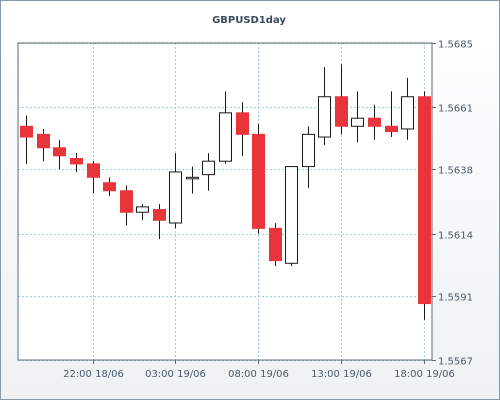  What do you see at coordinates (424, 374) in the screenshot?
I see `x-tick-label: 18:00 19/06` at bounding box center [424, 374].